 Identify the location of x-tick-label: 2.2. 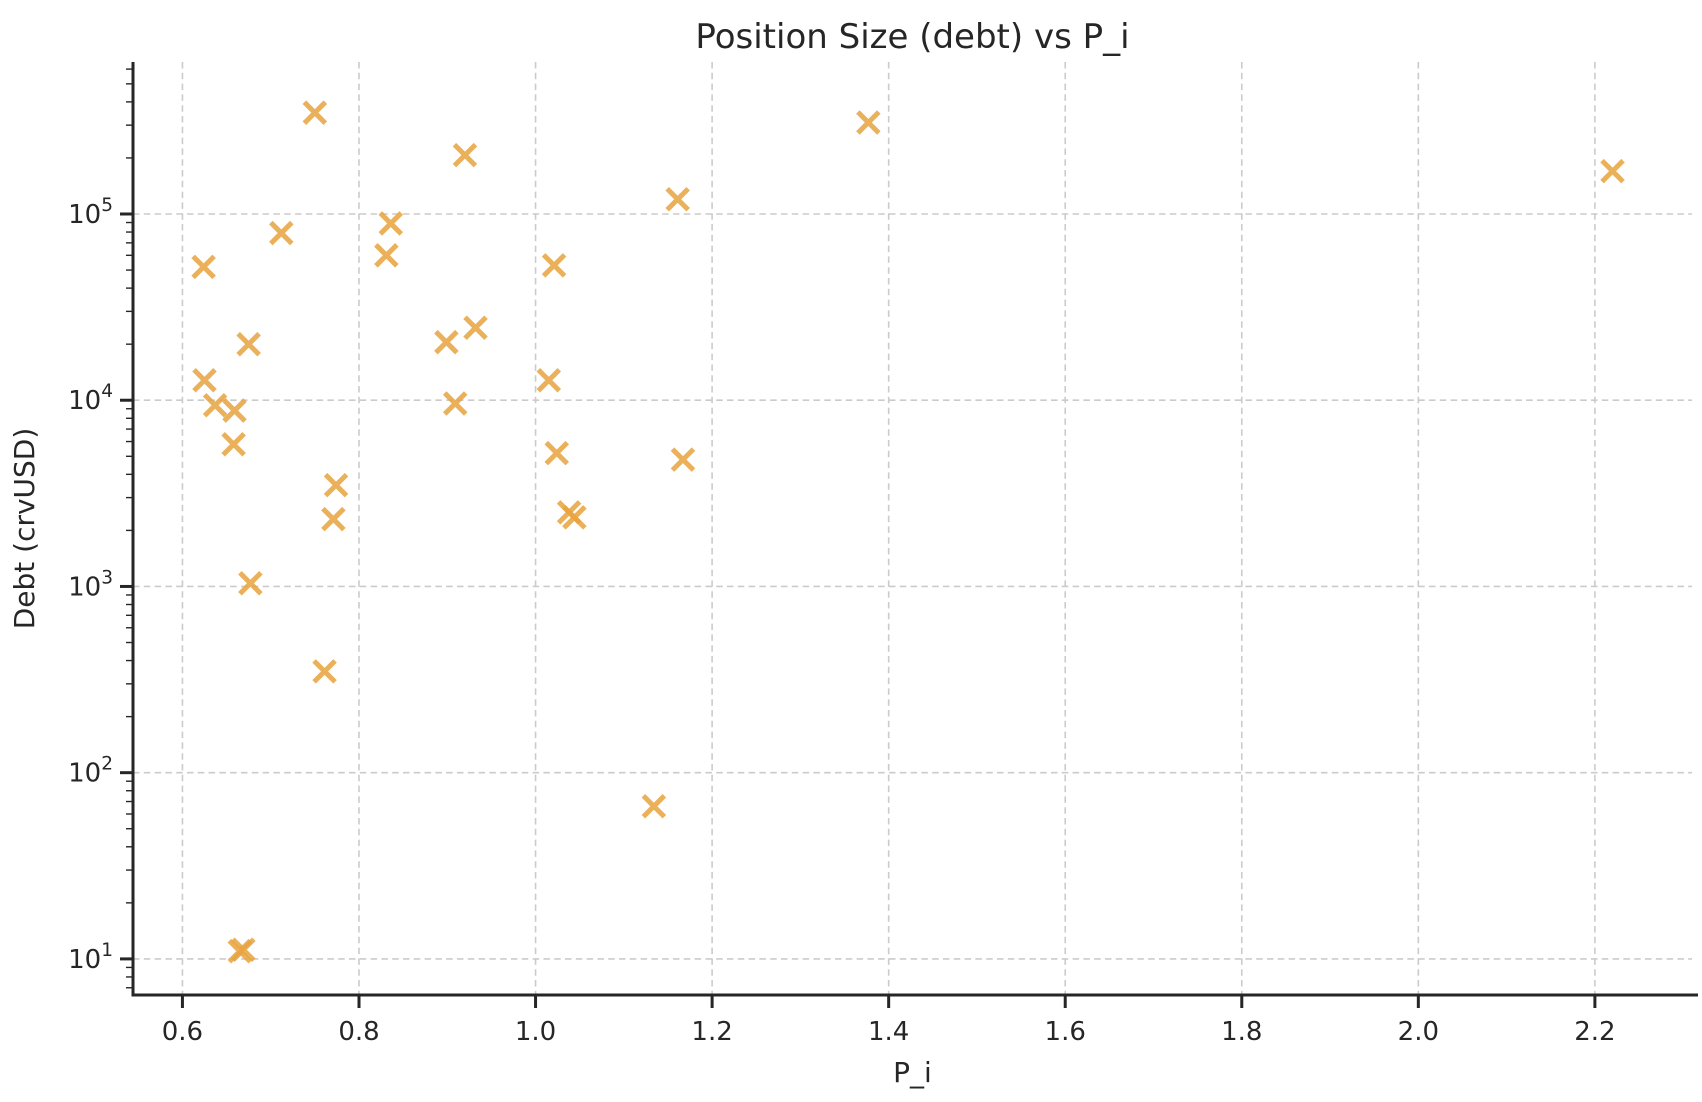
(1594, 1032).